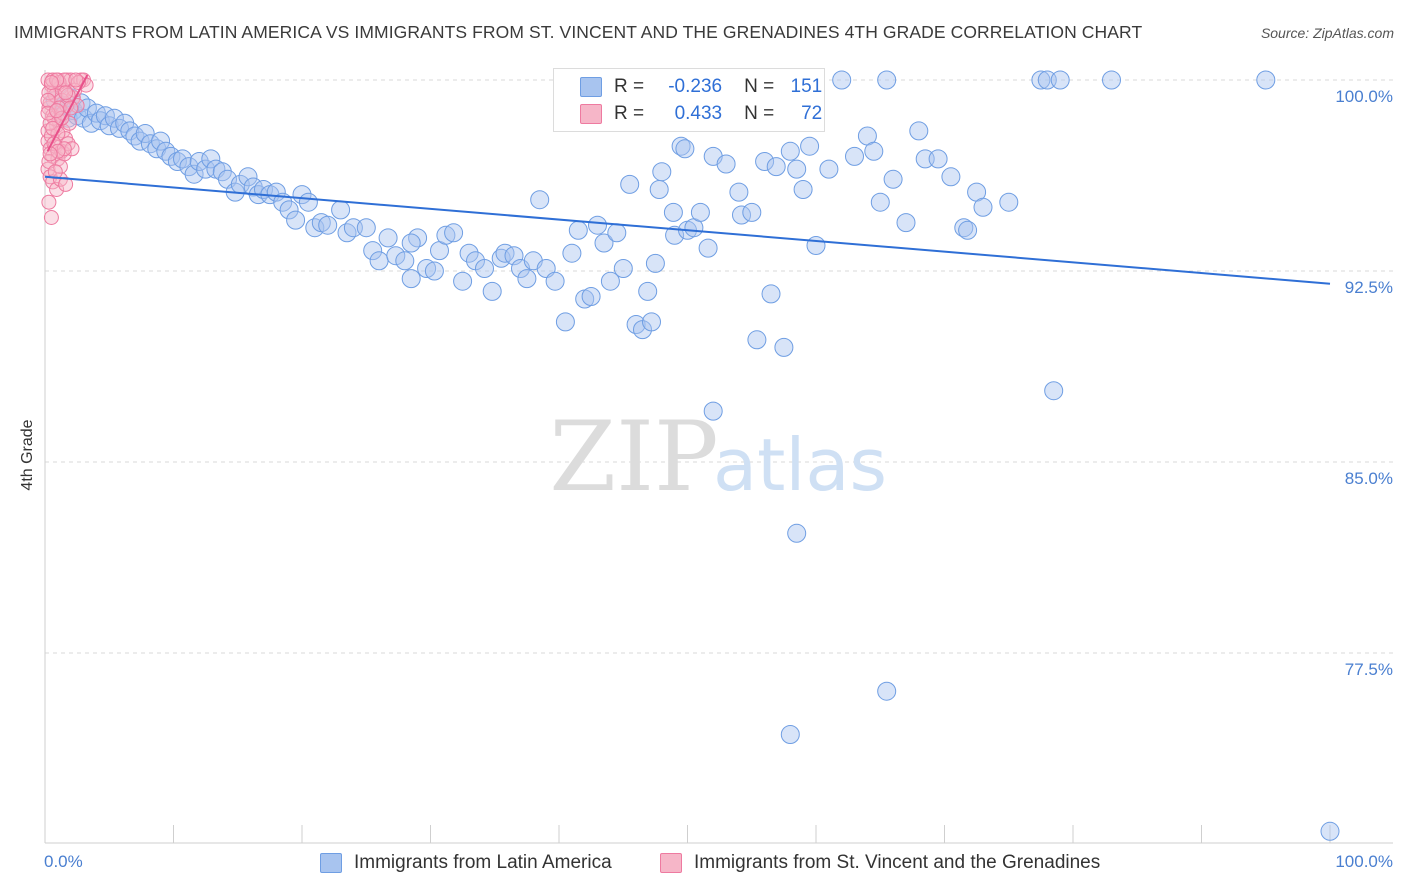 The width and height of the screenshot is (1406, 892). Describe the element at coordinates (629, 86) in the screenshot. I see `r-label: R =` at that location.